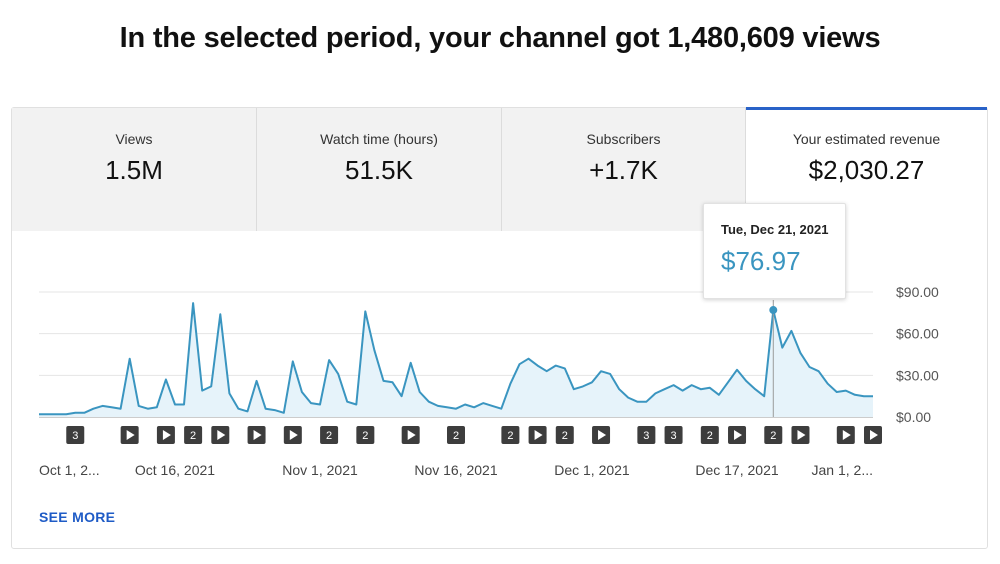 The image size is (1000, 564). I want to click on highlight-point, so click(773, 310).